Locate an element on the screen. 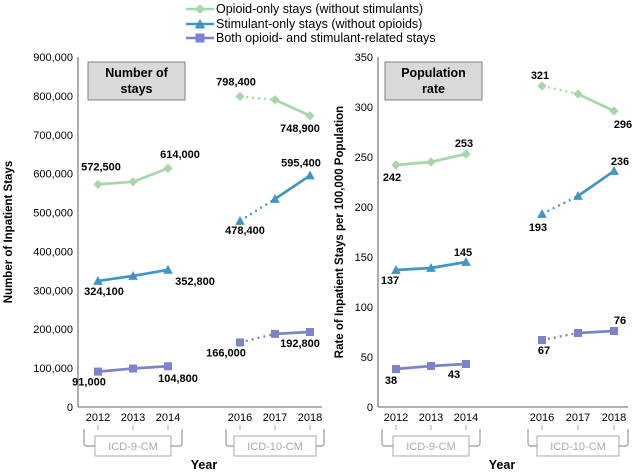 The width and height of the screenshot is (635, 475). data-point-label: 595,400 is located at coordinates (301, 163).